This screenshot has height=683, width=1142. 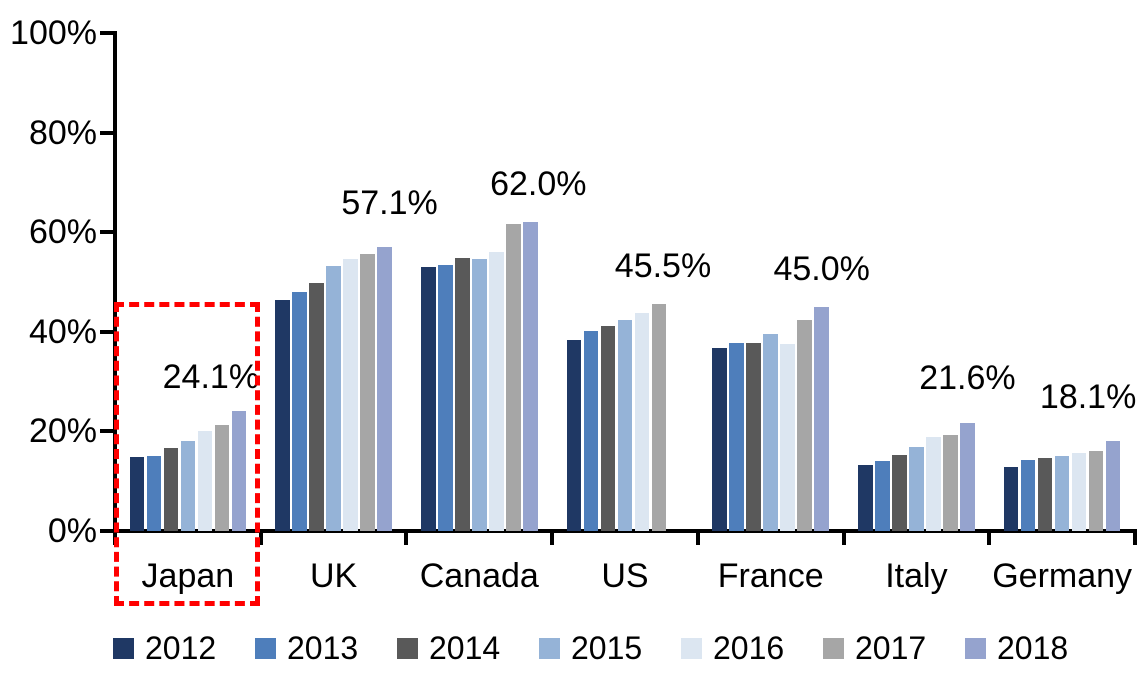 What do you see at coordinates (282, 415) in the screenshot?
I see `bar-2012-uk` at bounding box center [282, 415].